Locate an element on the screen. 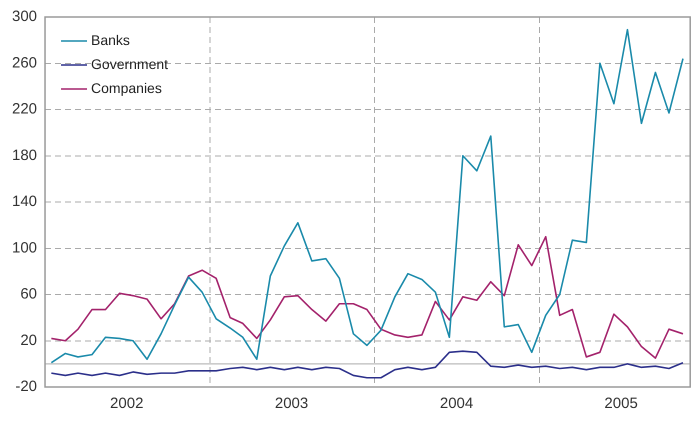 This screenshot has height=421, width=691. y-tick-label: 100 is located at coordinates (25, 247).